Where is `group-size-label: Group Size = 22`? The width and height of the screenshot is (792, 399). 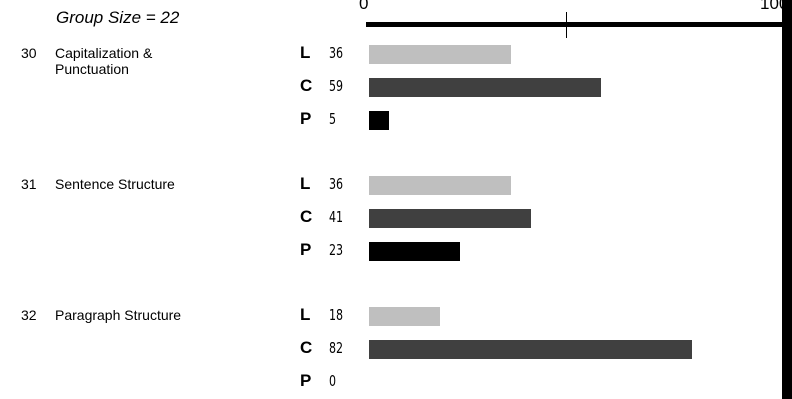 group-size-label: Group Size = 22 is located at coordinates (118, 17).